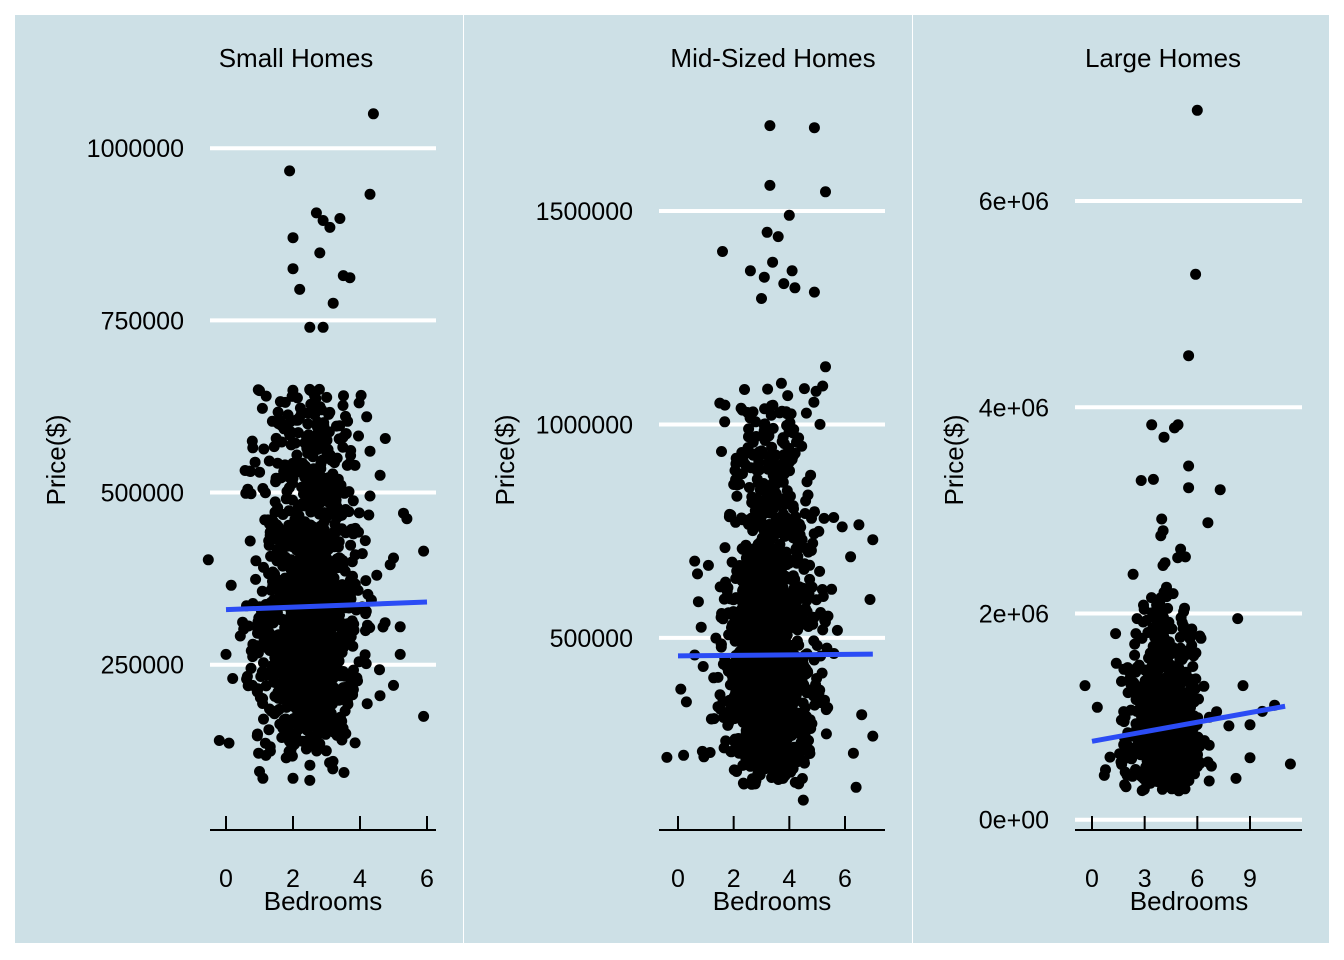 This screenshot has height=960, width=1344. I want to click on panel-title: Small Homes, so click(296, 58).